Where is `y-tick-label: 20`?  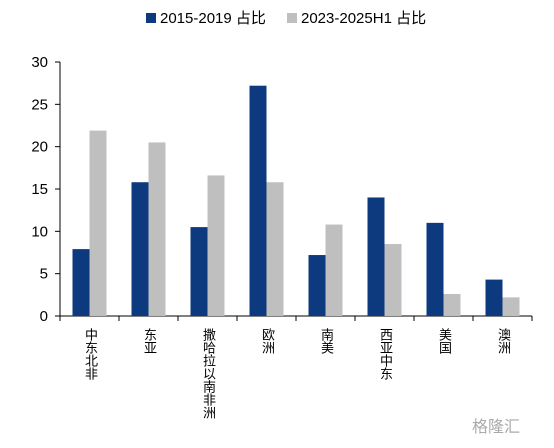
y-tick-label: 20 is located at coordinates (39, 147).